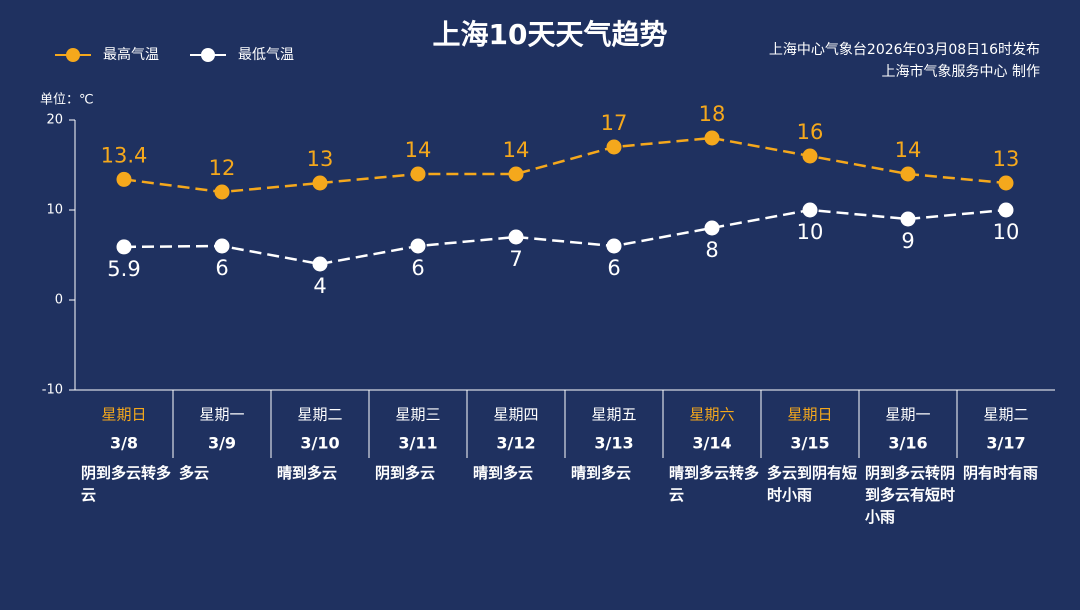  I want to click on x-tick-label: 3/12, so click(515, 443).